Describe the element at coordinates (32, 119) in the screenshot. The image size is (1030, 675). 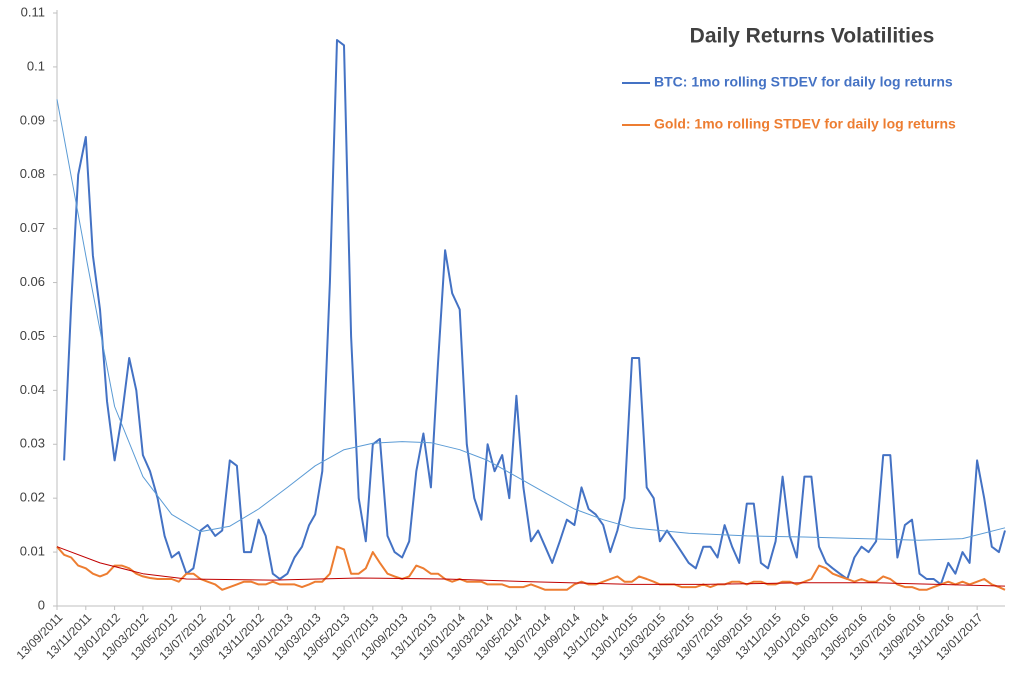
I see `y-tick-label: 0.09` at that location.